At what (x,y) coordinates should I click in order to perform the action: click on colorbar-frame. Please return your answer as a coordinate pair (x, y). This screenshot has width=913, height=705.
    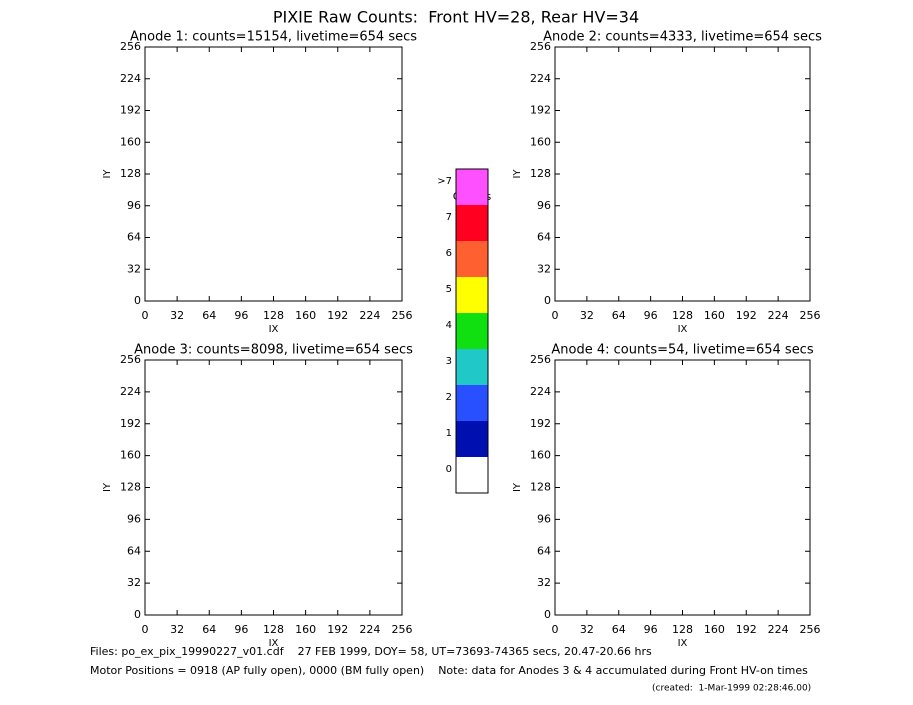
    Looking at the image, I should click on (472, 331).